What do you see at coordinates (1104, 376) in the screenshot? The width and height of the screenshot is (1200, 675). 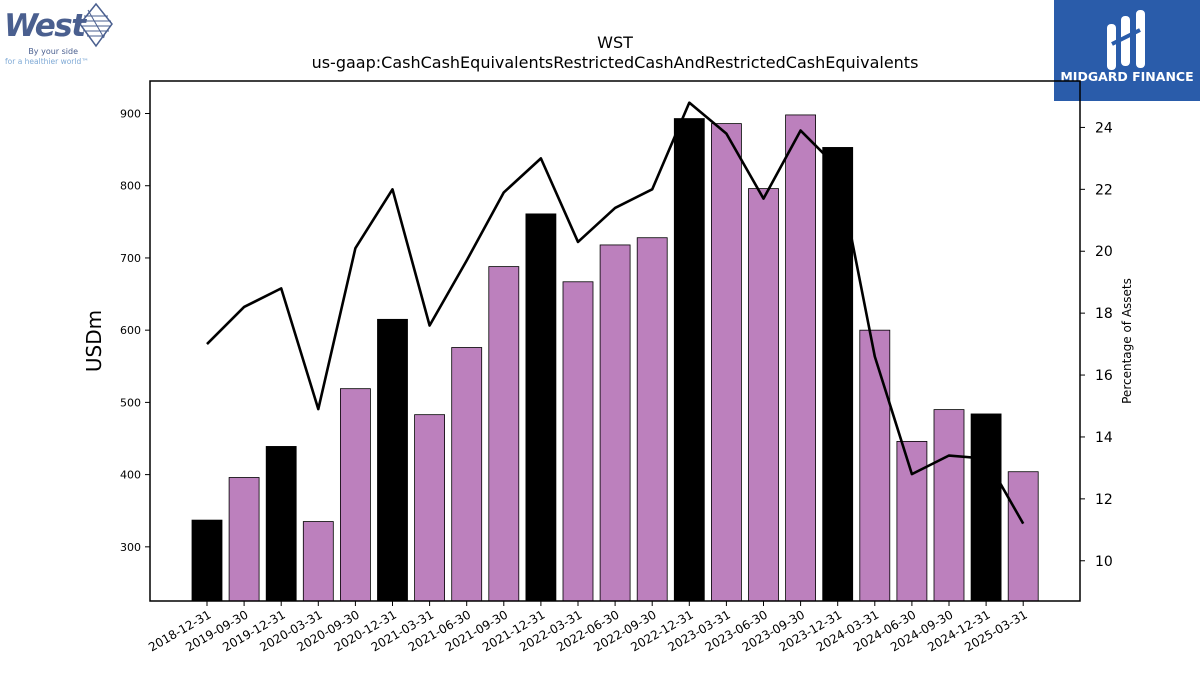 I see `y2-tick-label-16: 16` at bounding box center [1104, 376].